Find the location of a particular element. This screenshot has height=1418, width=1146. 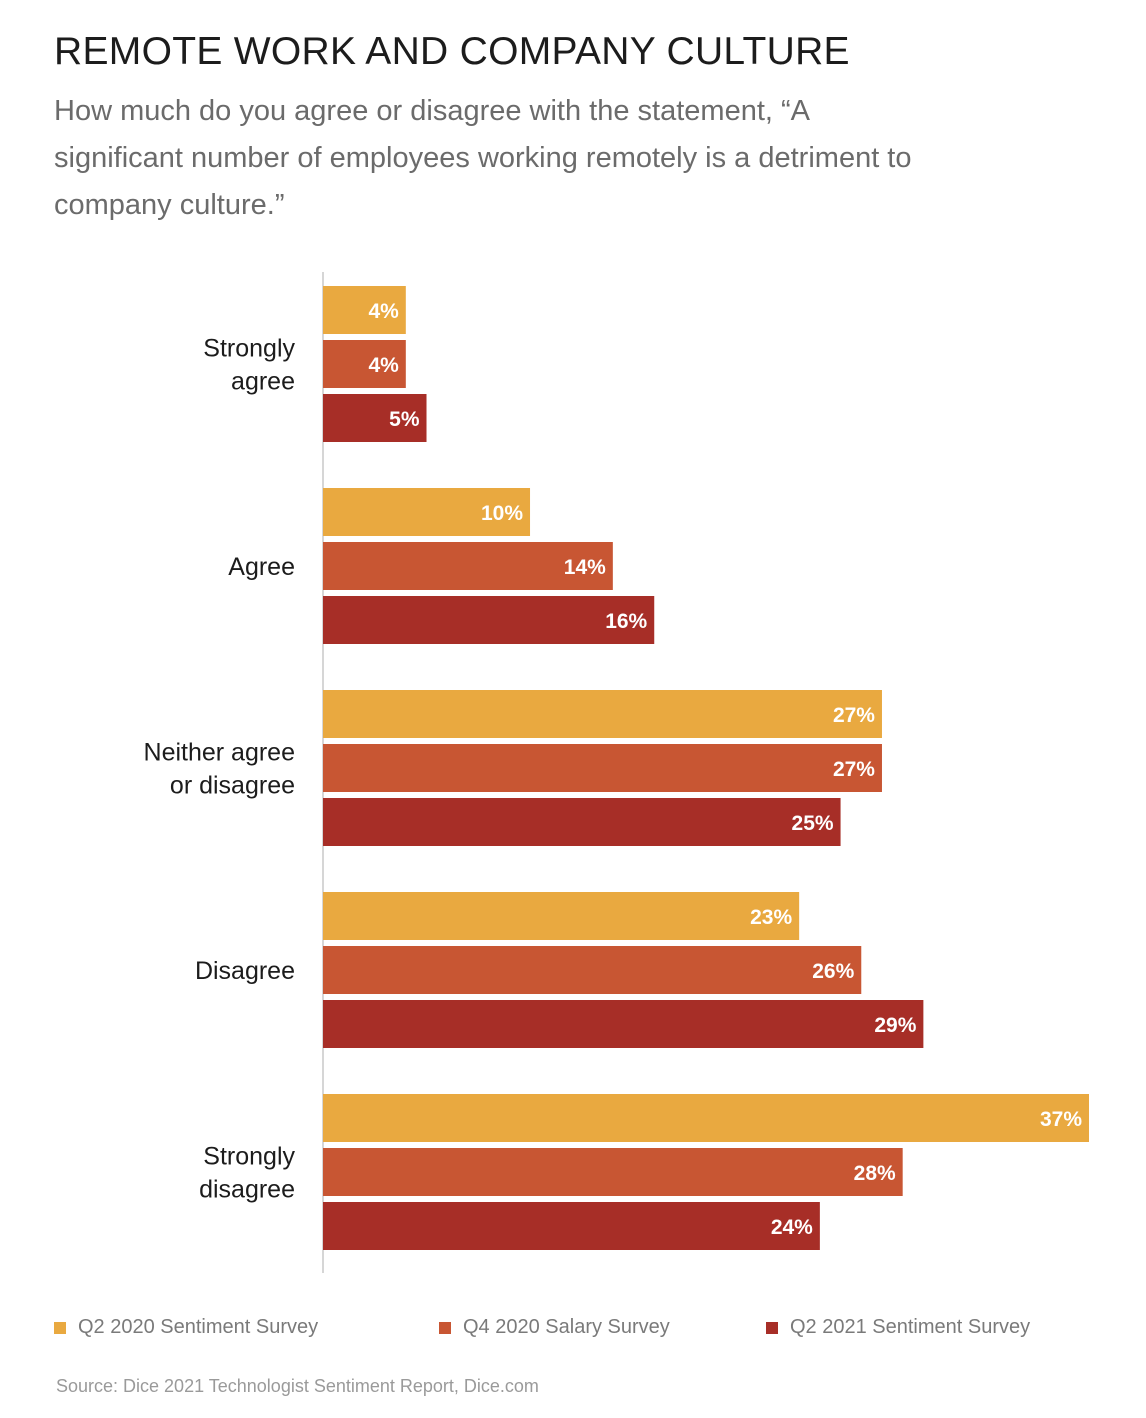

bar-value-label: 10% is located at coordinates (502, 513).